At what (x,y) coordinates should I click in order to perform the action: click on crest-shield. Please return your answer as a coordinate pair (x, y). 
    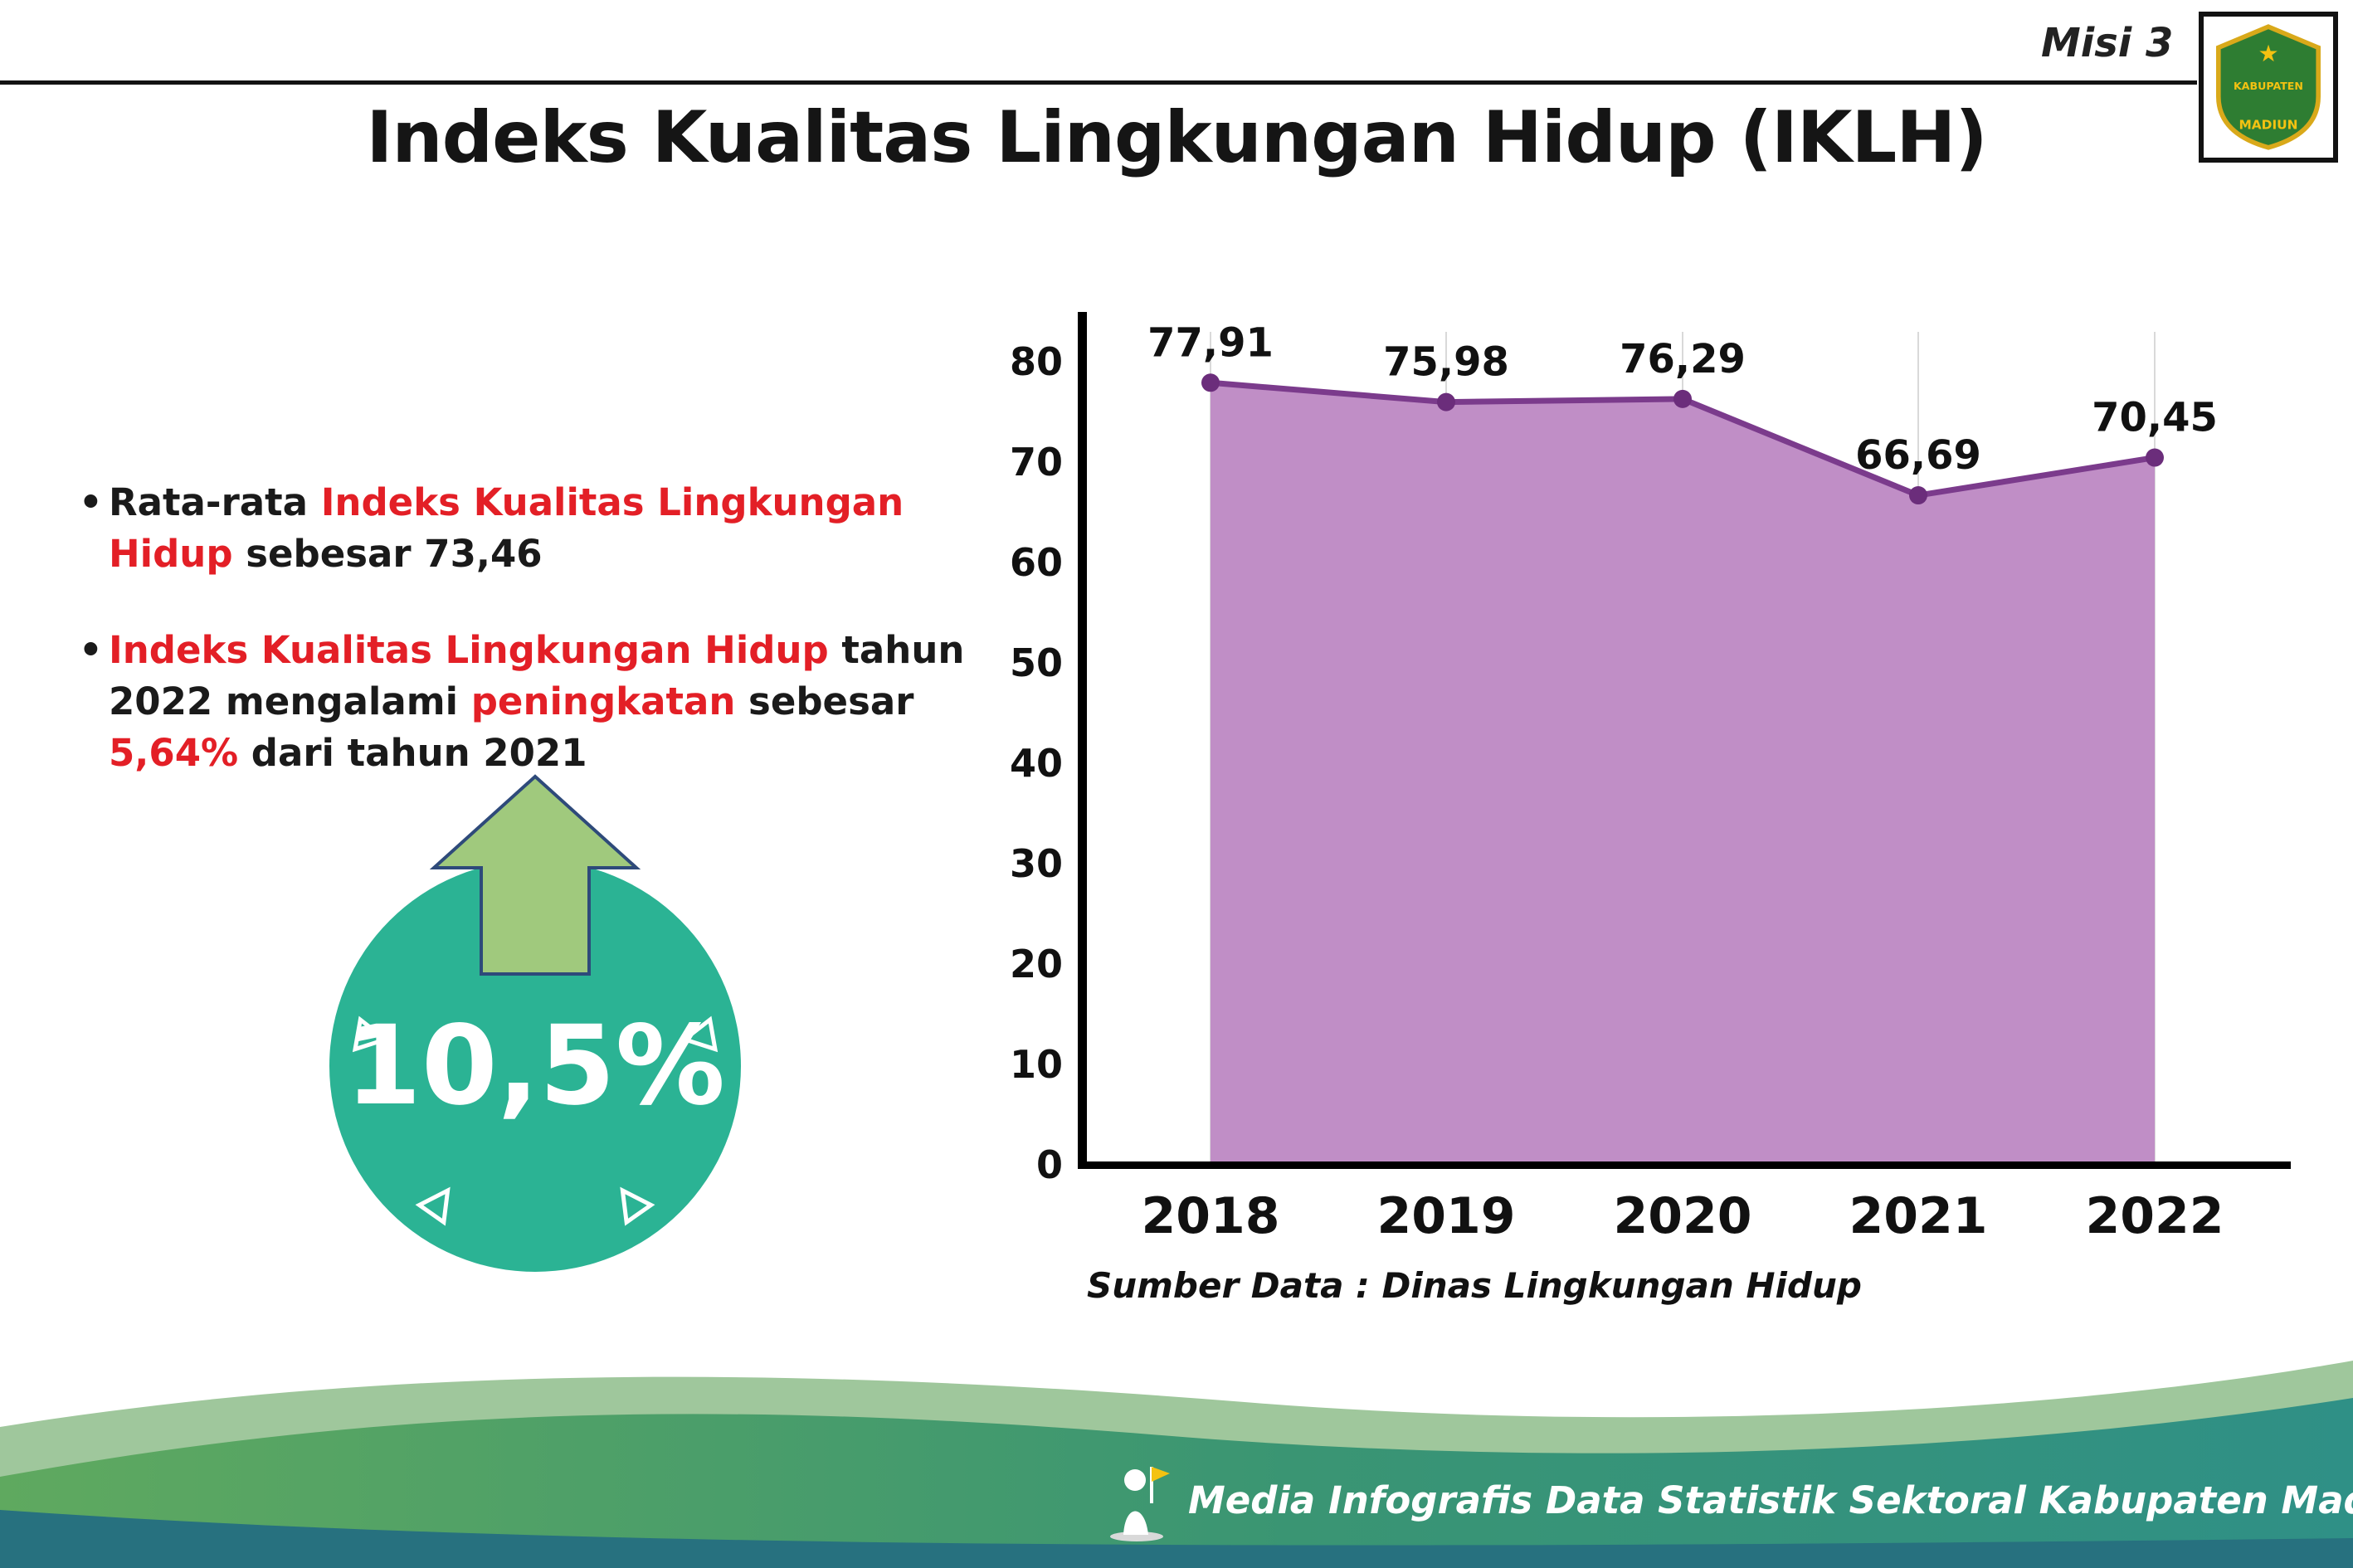
    Looking at the image, I should click on (2268, 87).